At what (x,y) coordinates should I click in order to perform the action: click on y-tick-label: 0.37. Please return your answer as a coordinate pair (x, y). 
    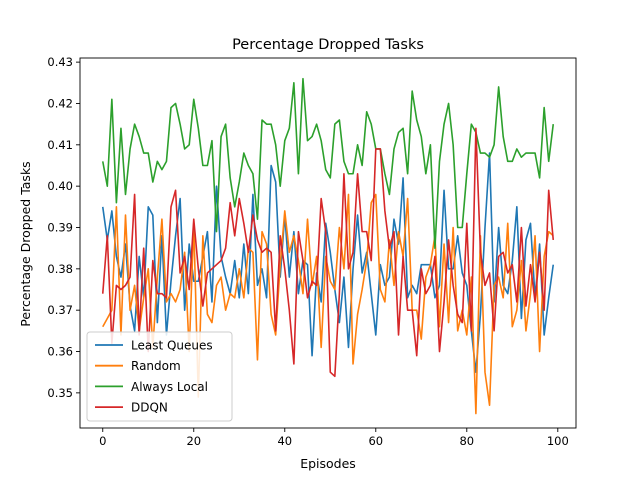
    Looking at the image, I should click on (60, 310).